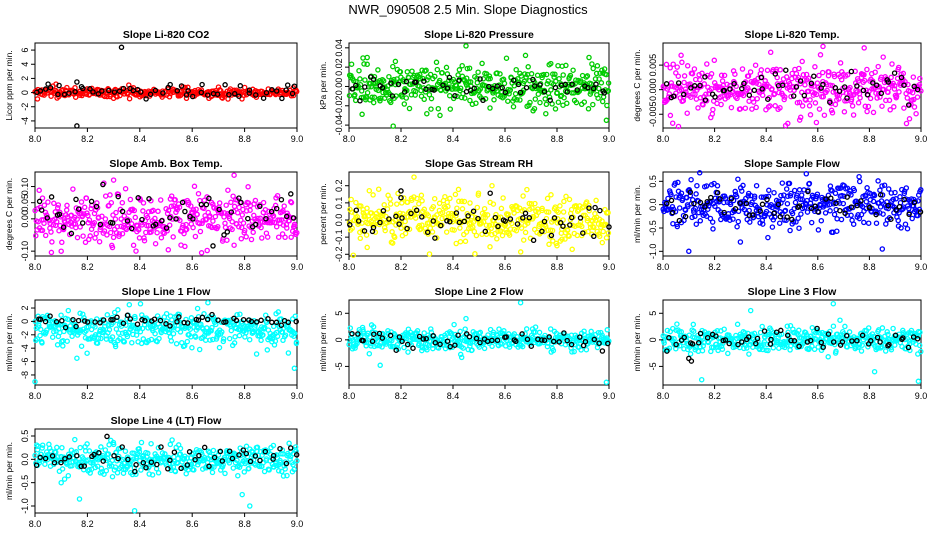 The image size is (936, 540). What do you see at coordinates (653, 114) in the screenshot?
I see `y-tick-label: -0.005` at bounding box center [653, 114].